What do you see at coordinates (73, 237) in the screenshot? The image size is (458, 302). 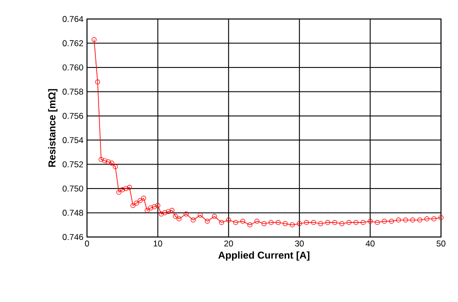 I see `y-tick-label: 0.746` at bounding box center [73, 237].